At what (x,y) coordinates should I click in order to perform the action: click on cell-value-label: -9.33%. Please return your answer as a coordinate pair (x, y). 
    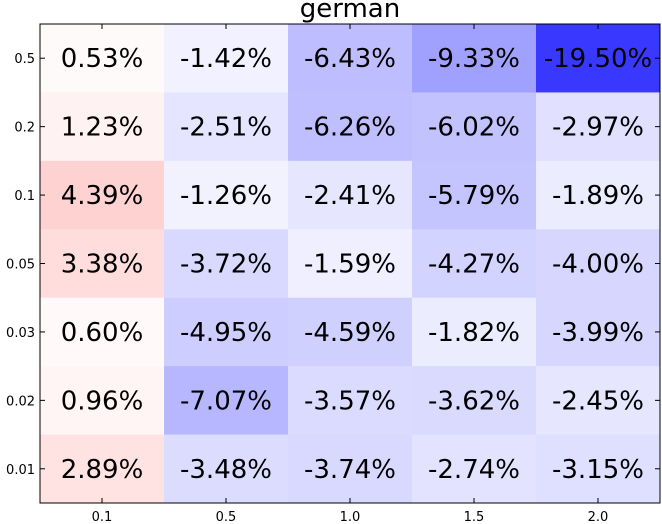
    Looking at the image, I should click on (474, 59).